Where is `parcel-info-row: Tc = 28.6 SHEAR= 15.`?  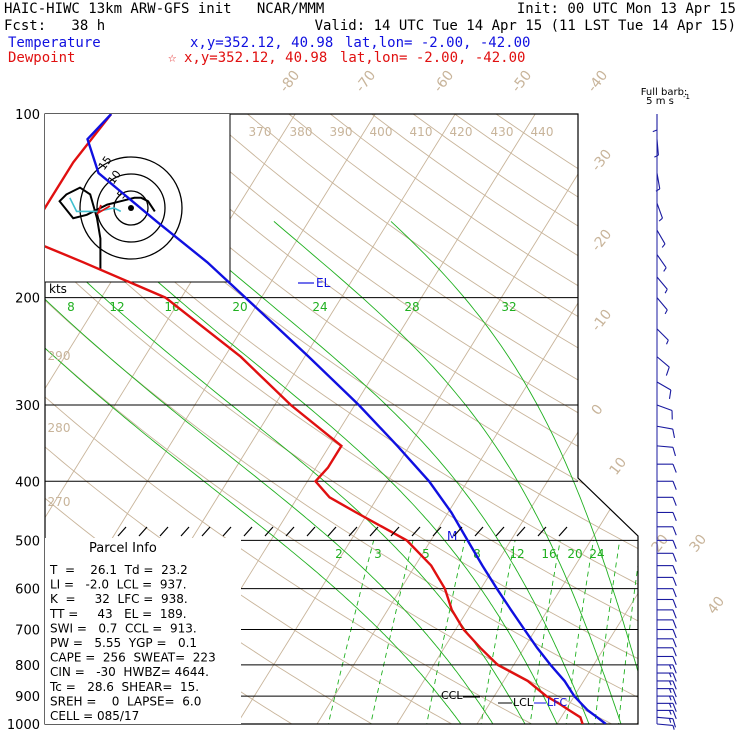
parcel-info-row: Tc = 28.6 SHEAR= 15. is located at coordinates (124, 687).